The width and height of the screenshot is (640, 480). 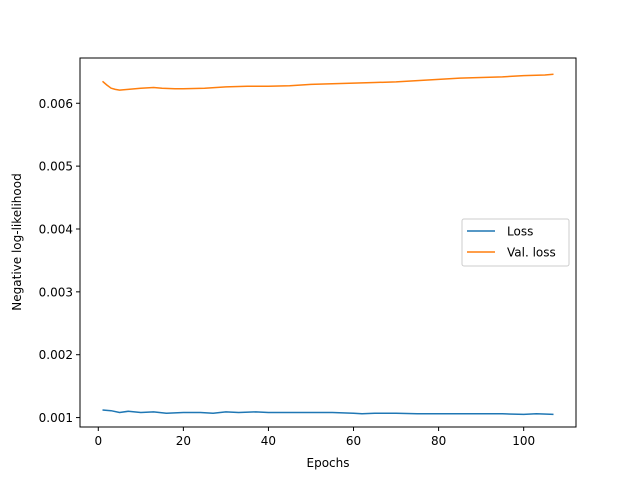 I want to click on y-tick-label: 0.004, so click(x=56, y=229).